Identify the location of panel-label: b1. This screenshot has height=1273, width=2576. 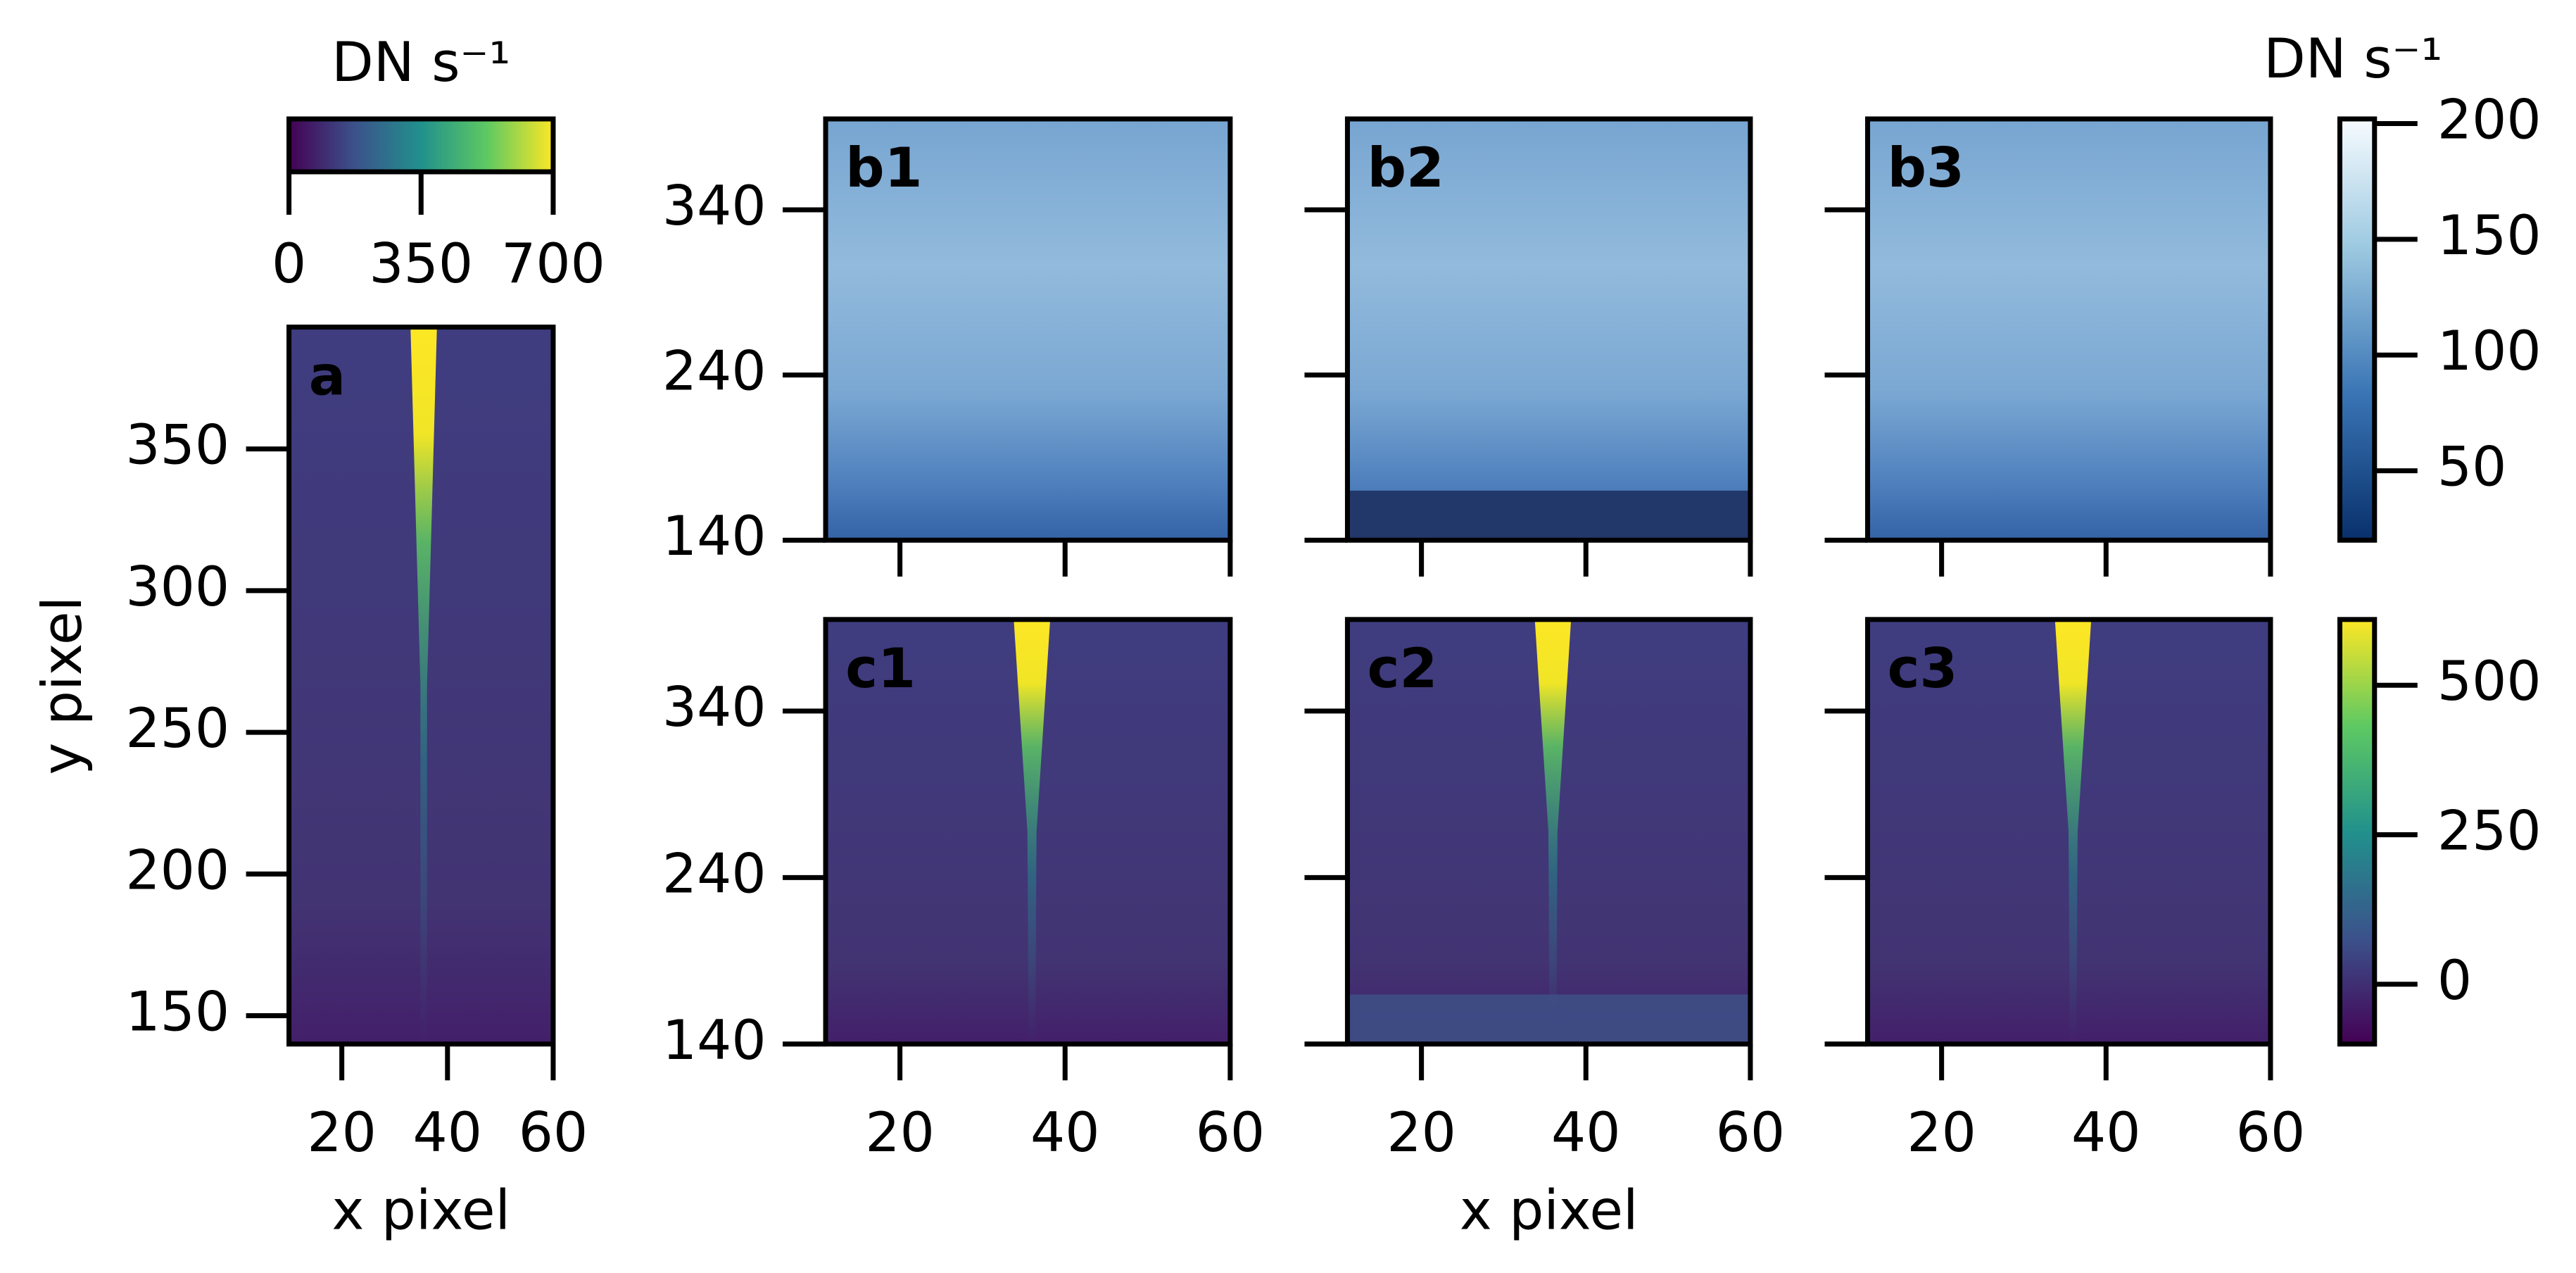
(883, 168).